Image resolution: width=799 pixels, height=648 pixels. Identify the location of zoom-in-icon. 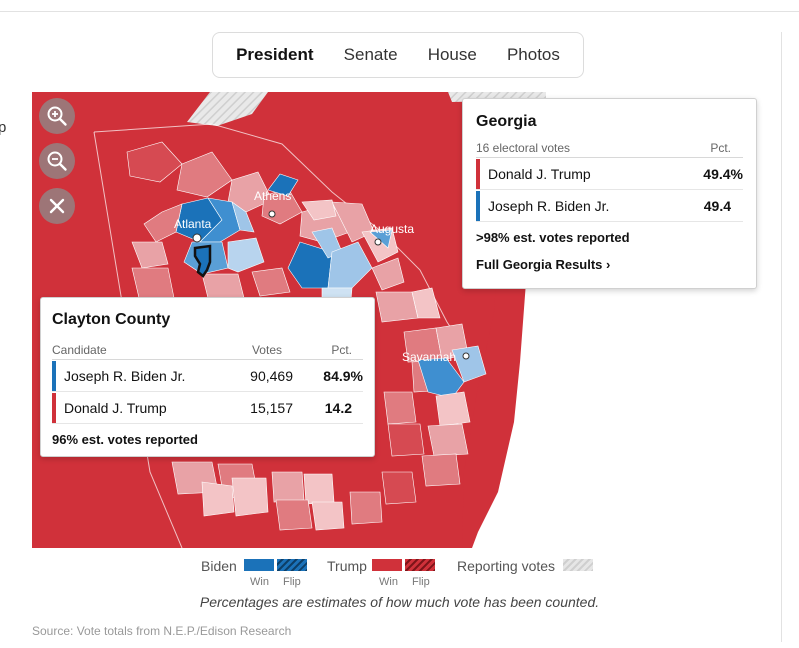
(57, 116).